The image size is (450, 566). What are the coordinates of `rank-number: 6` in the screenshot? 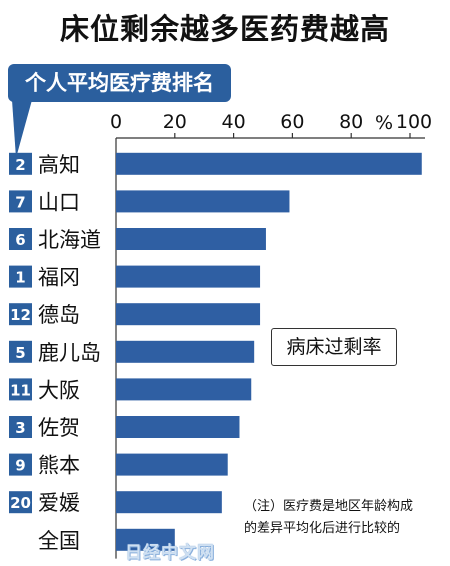 It's located at (20, 240).